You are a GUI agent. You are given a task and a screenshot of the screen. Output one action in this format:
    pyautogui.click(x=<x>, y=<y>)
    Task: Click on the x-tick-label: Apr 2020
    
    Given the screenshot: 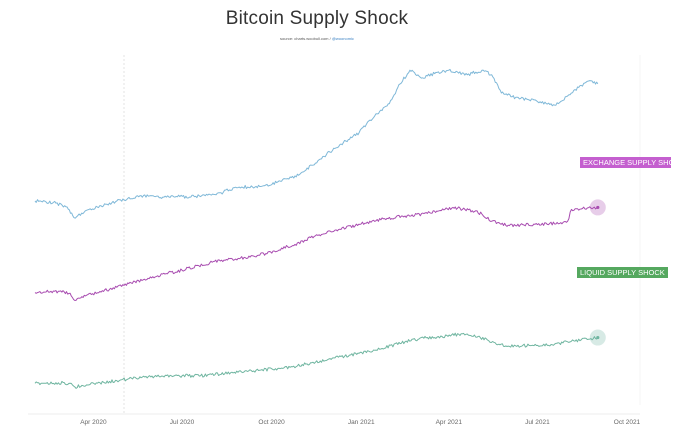 What is the action you would take?
    pyautogui.click(x=93, y=422)
    